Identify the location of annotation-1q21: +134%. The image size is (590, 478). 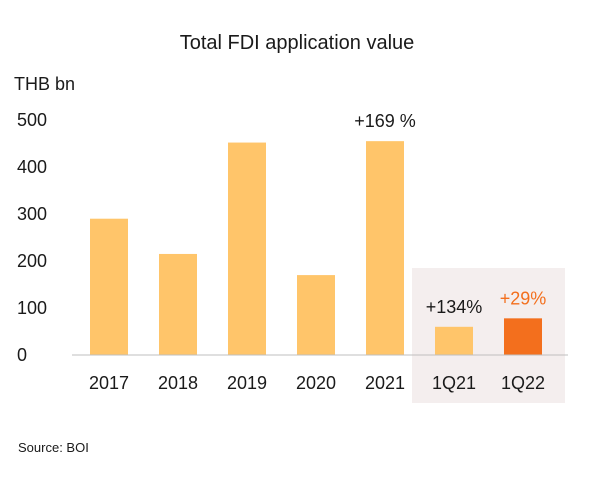
(454, 307).